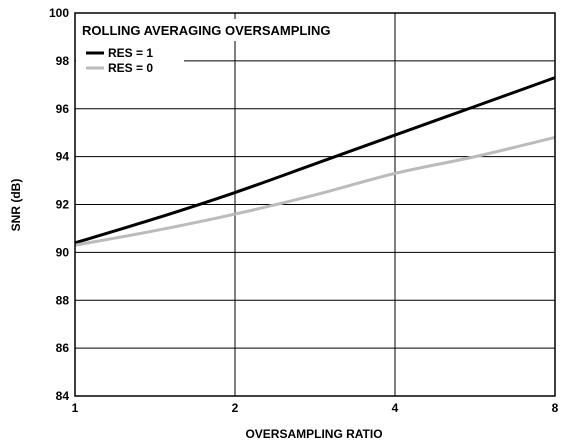 This screenshot has height=444, width=576. I want to click on chart-title: ROLLING AVERAGING OVERSAMPLING, so click(206, 30).